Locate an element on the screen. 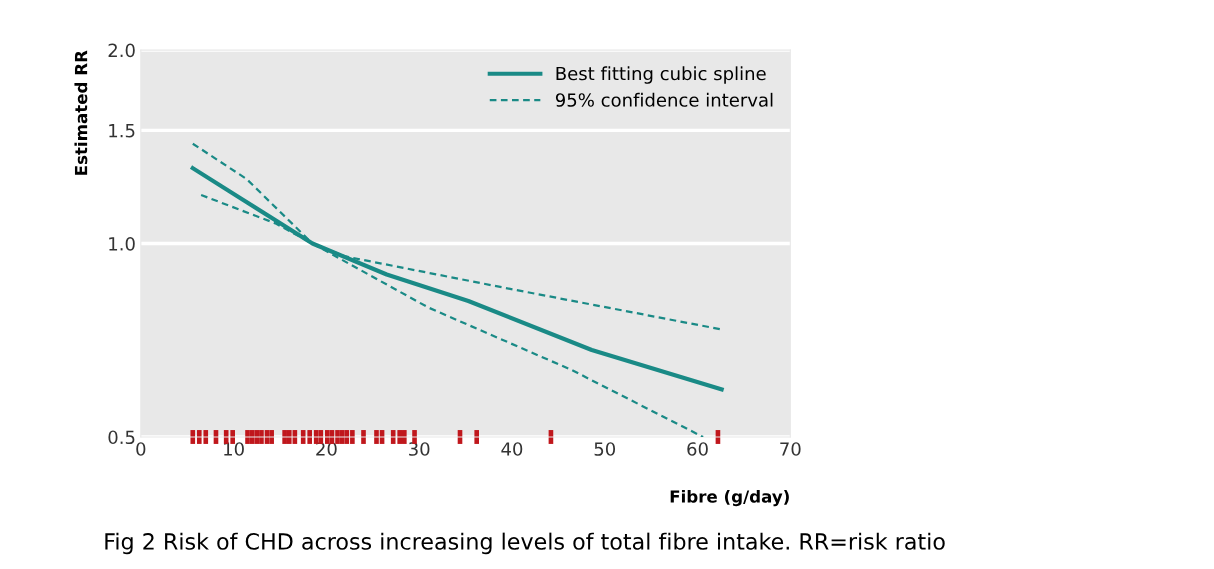  x-tick-label: 40 is located at coordinates (512, 449).